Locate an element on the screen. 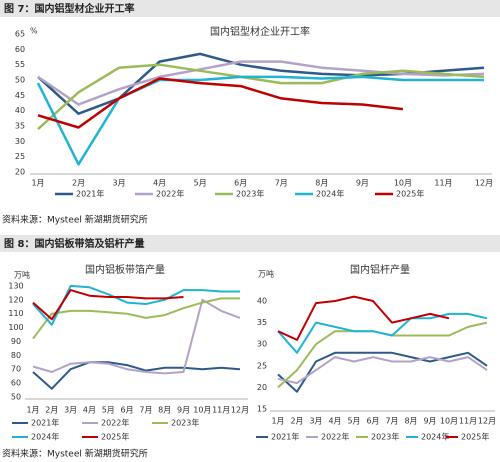 This screenshot has height=462, width=500. figure-header: 图 7：国内铝型材企业开工率 is located at coordinates (69, 8).